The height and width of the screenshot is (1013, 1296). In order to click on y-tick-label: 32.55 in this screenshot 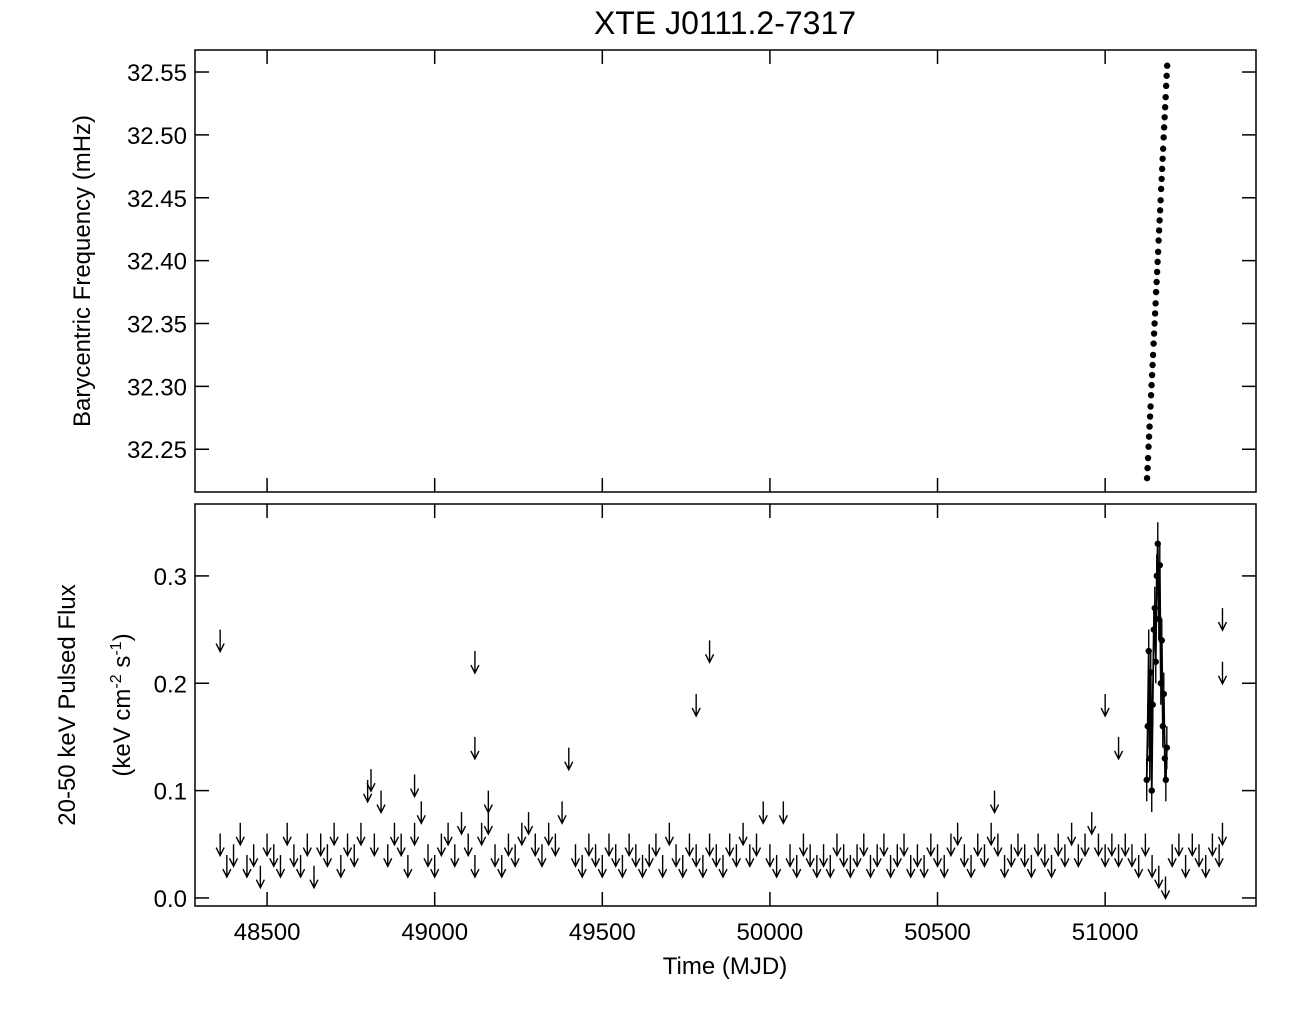, I will do `click(157, 73)`.